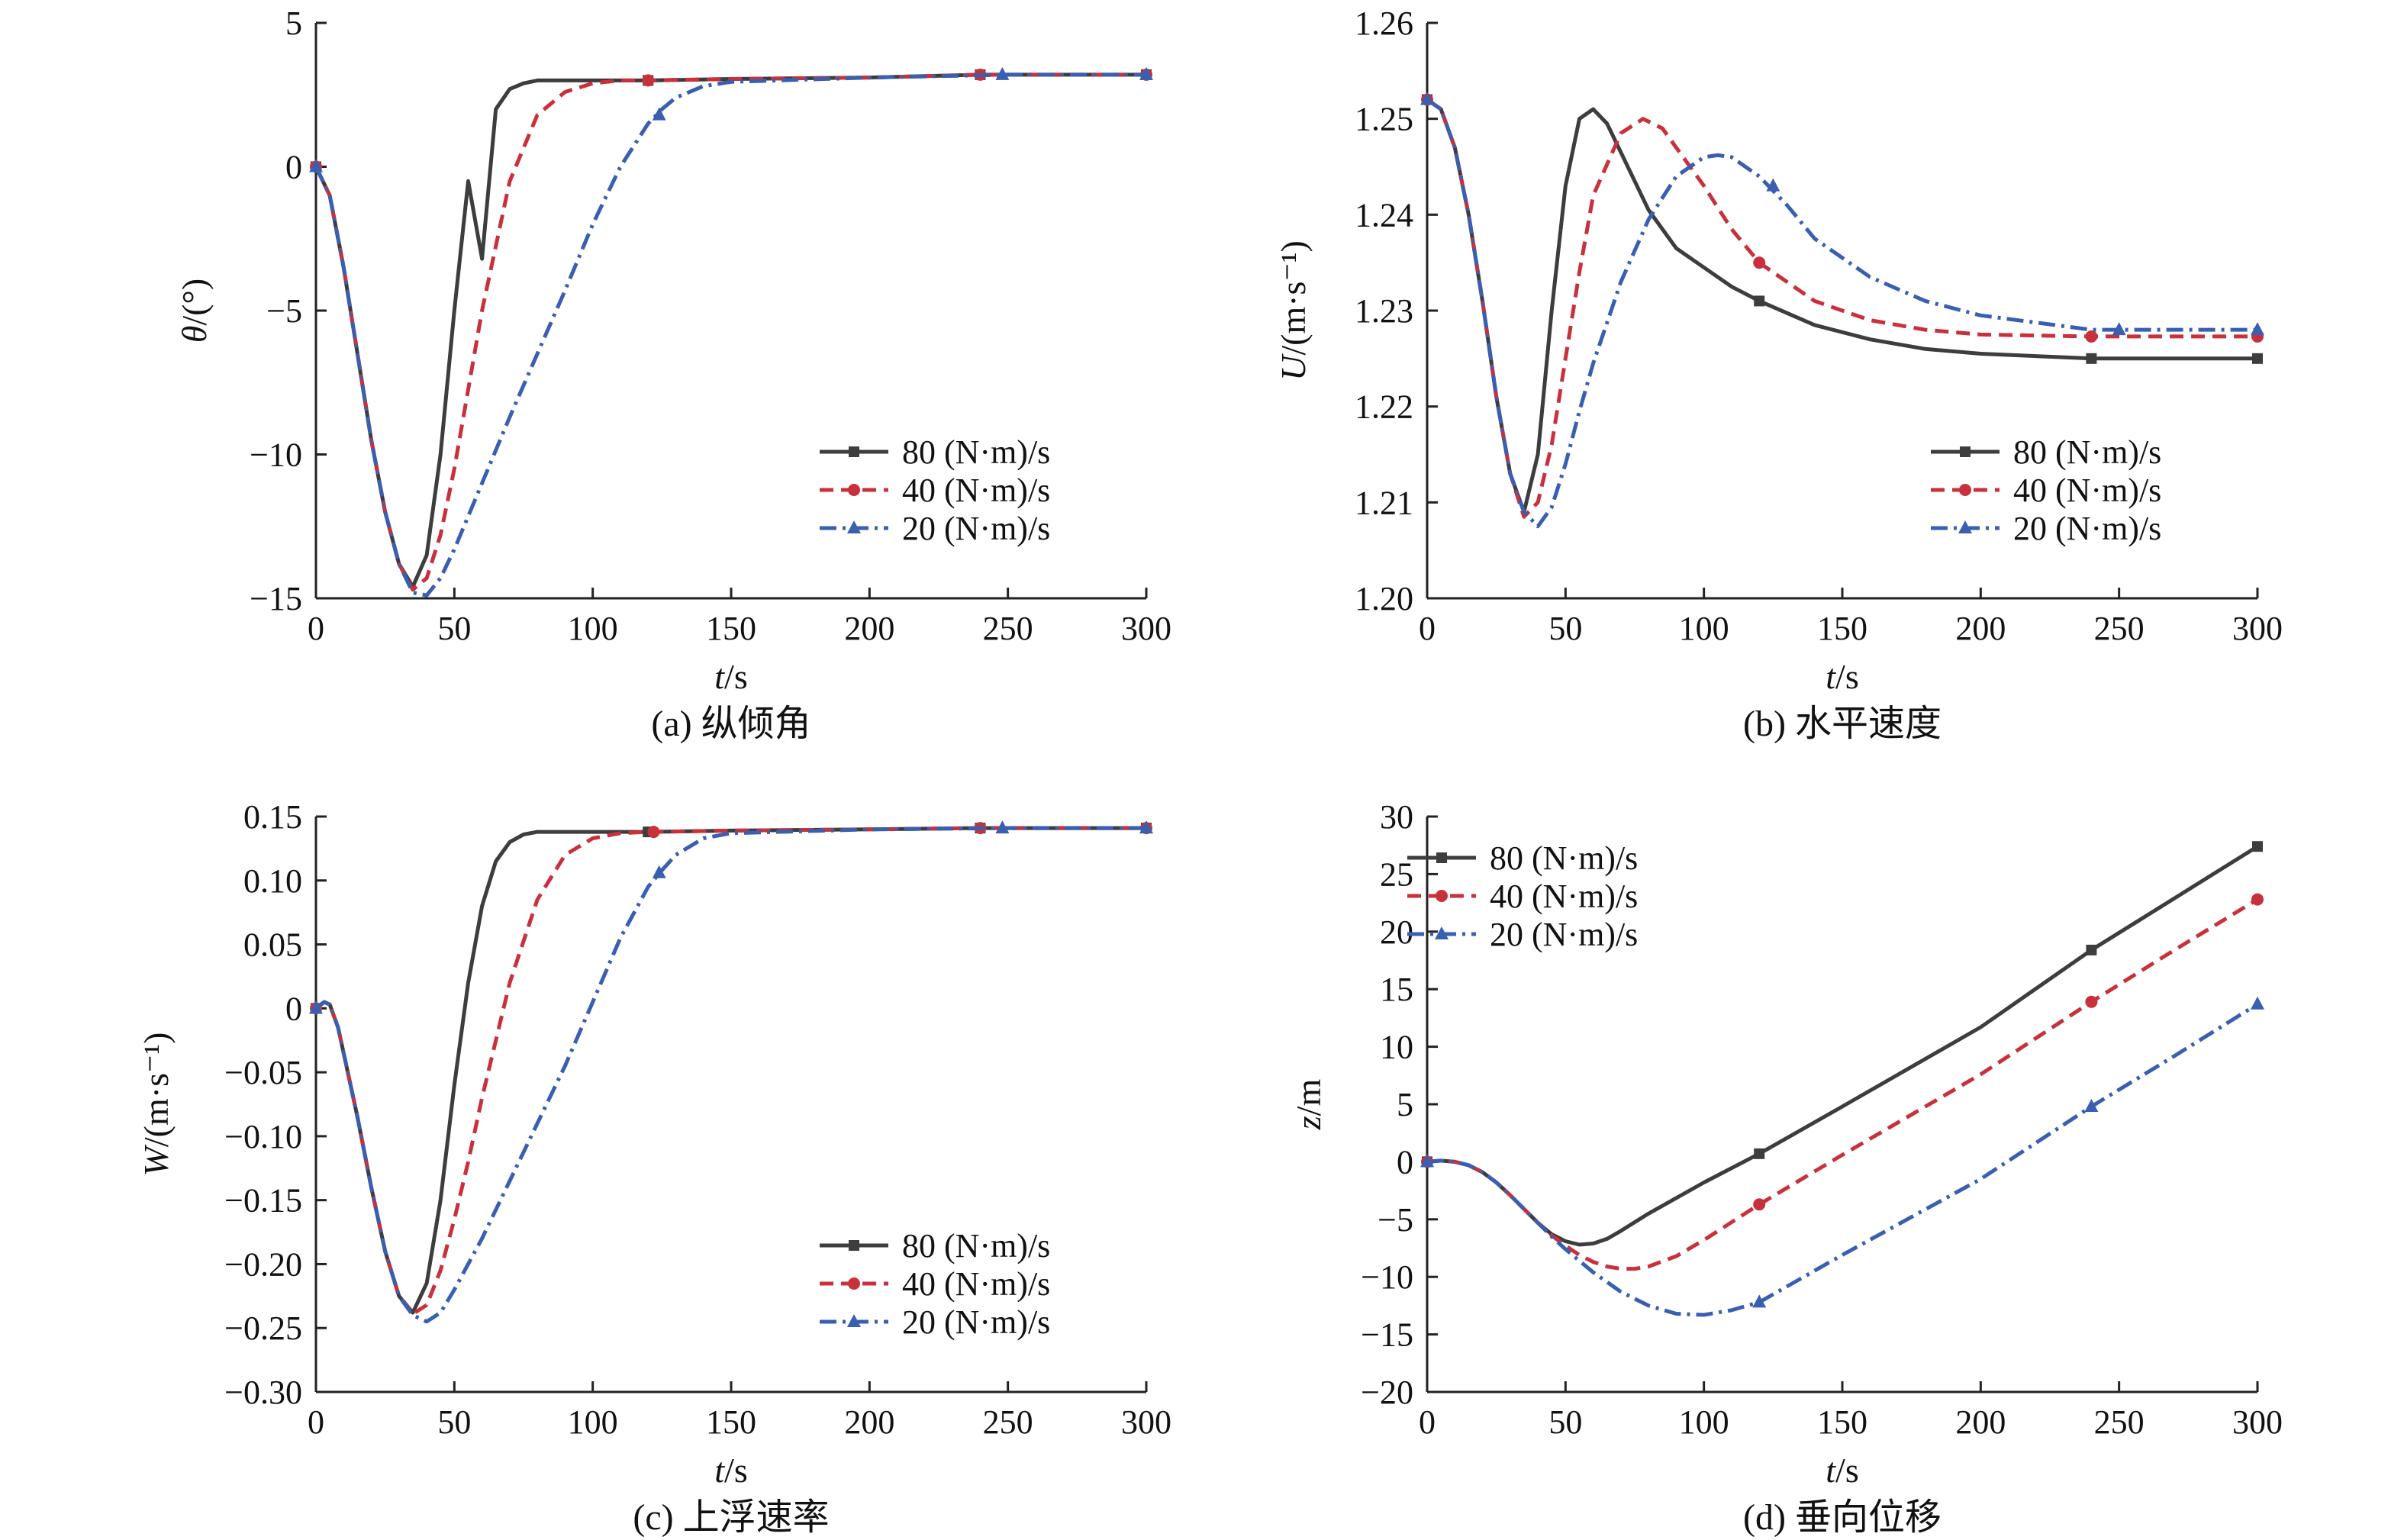 The image size is (2404, 1540). Describe the element at coordinates (1396, 817) in the screenshot. I see `y-tick-label: 30` at that location.